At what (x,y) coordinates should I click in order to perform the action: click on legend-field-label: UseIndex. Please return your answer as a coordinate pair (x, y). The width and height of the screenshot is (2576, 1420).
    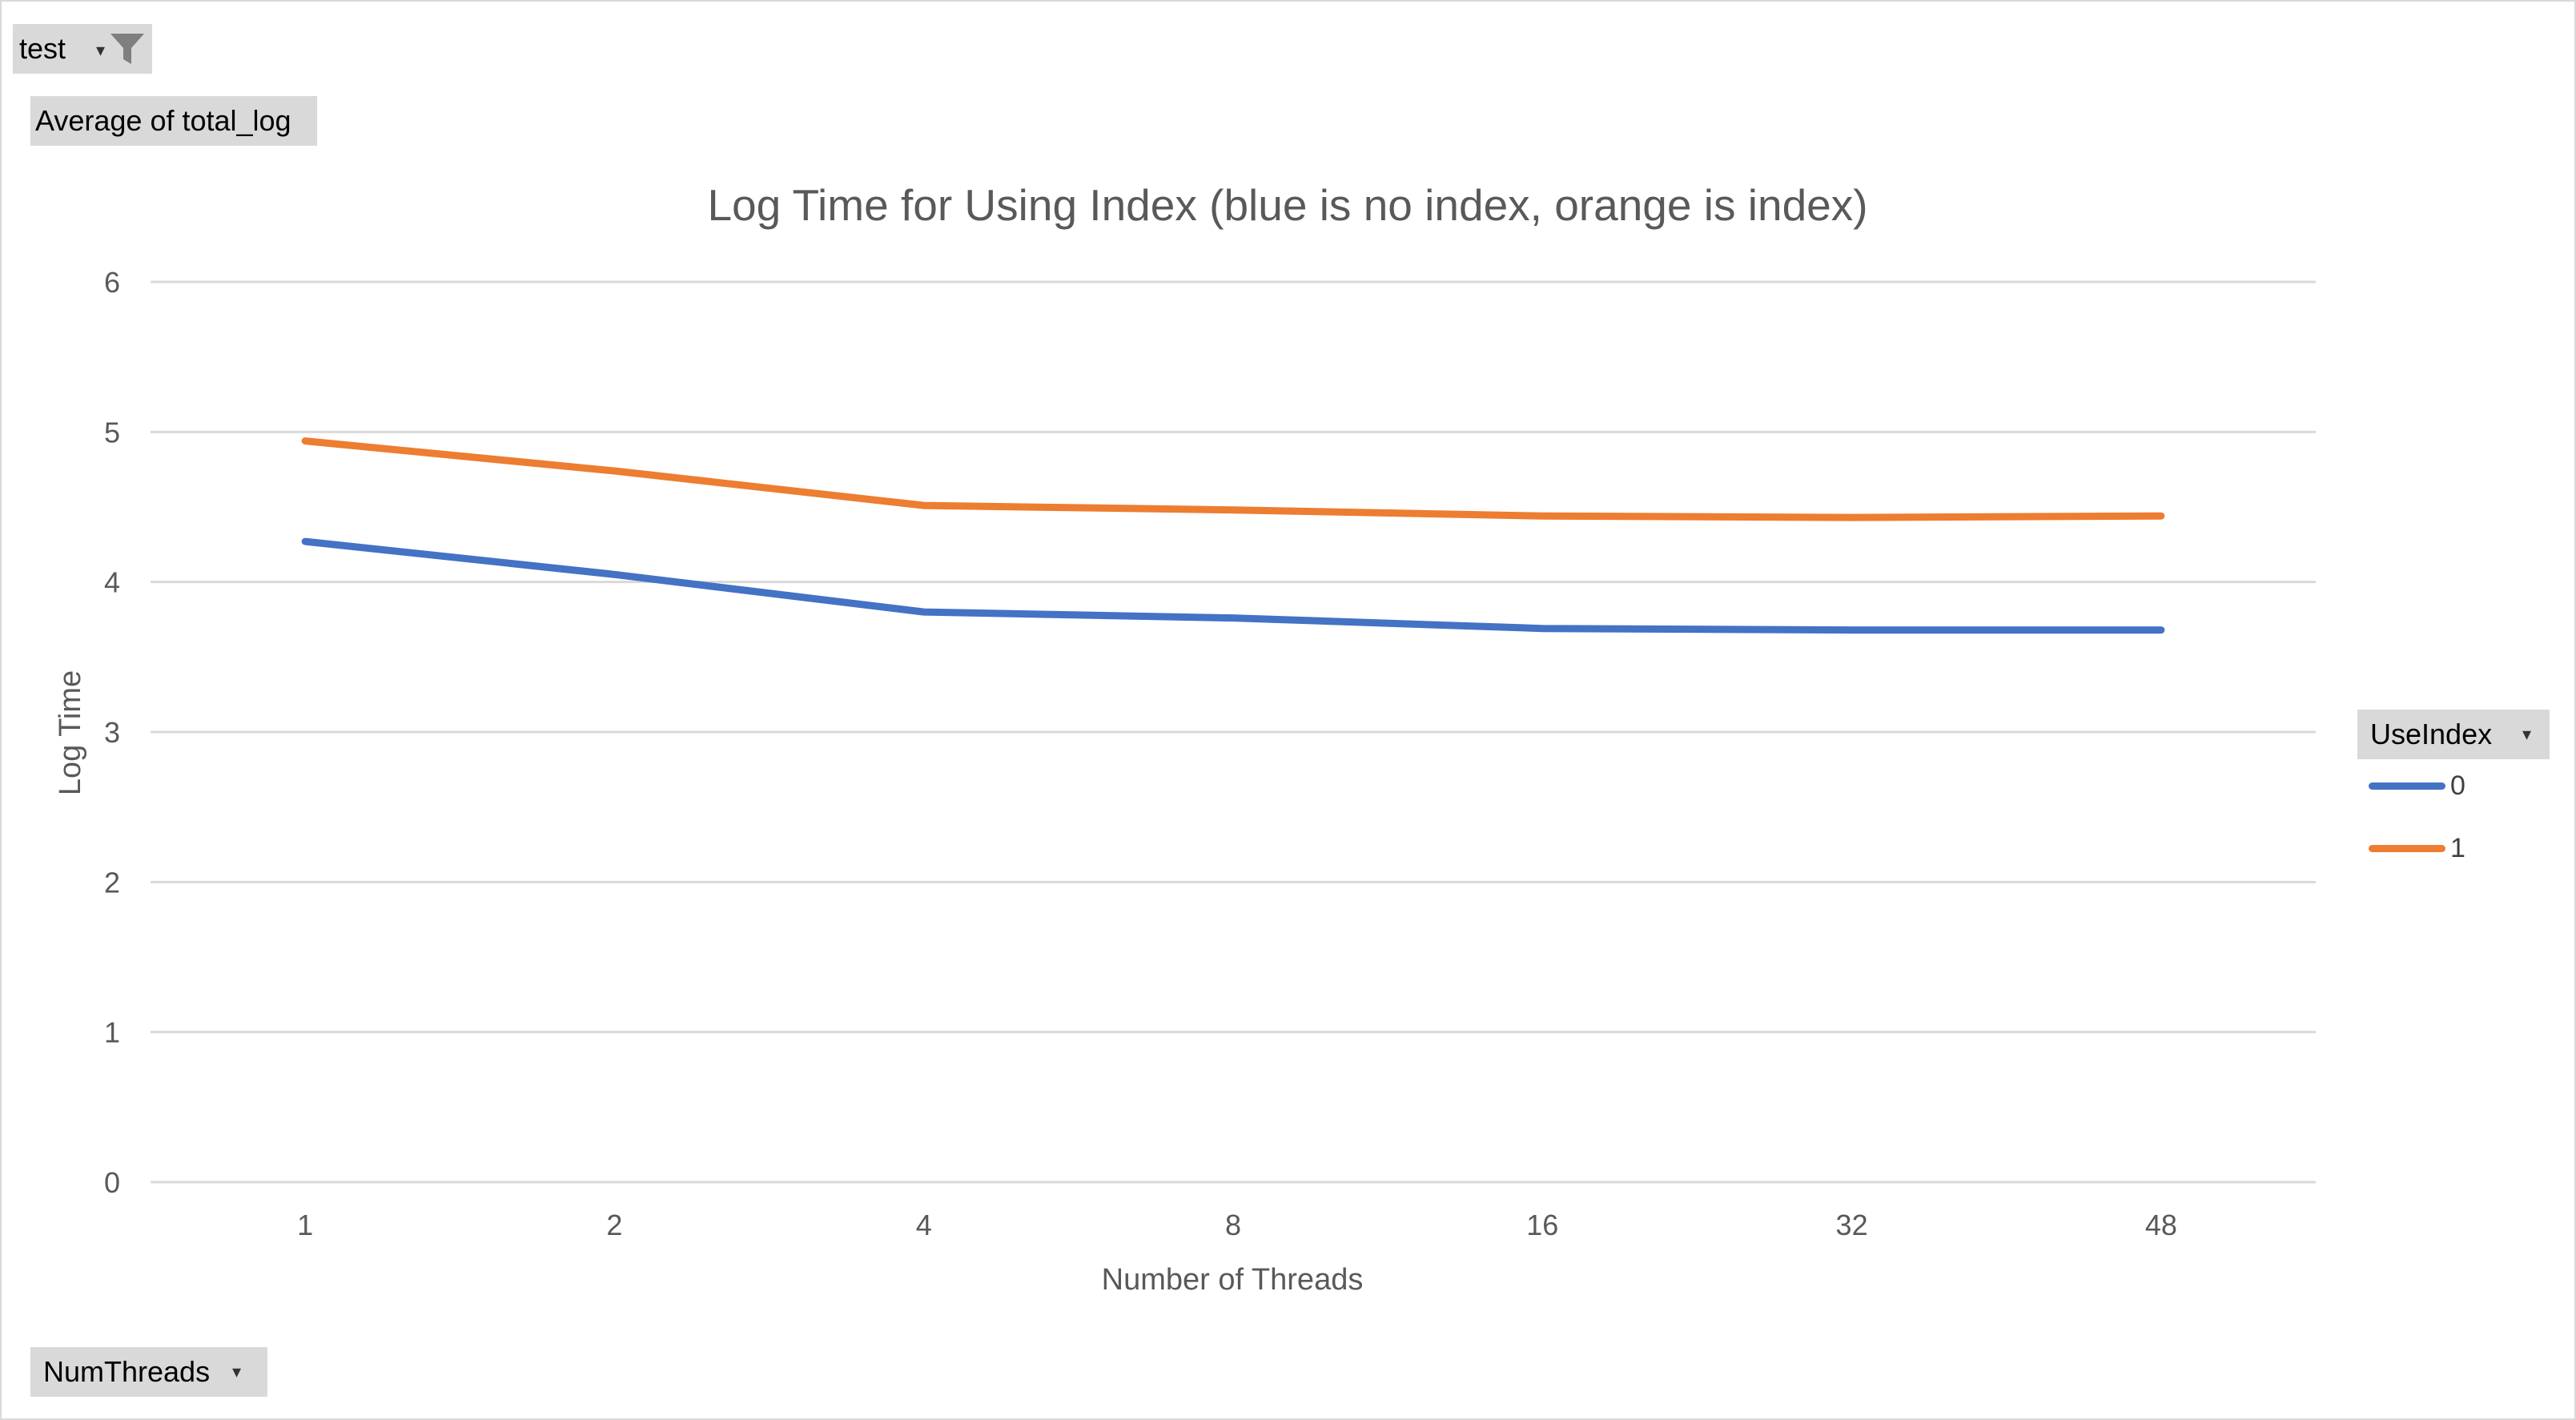
    Looking at the image, I should click on (2431, 734).